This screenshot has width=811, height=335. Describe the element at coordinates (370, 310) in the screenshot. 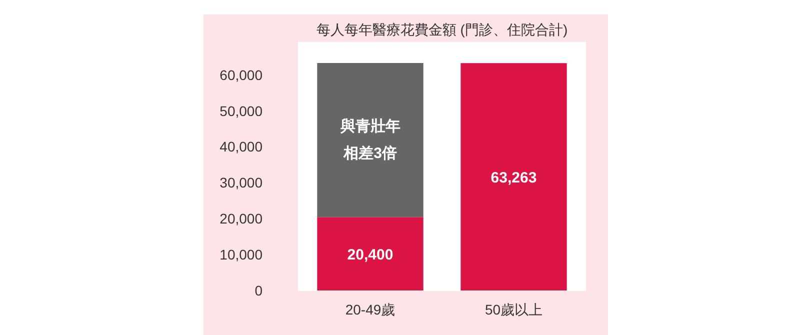

I see `x-tick-label: 20-49歲` at that location.